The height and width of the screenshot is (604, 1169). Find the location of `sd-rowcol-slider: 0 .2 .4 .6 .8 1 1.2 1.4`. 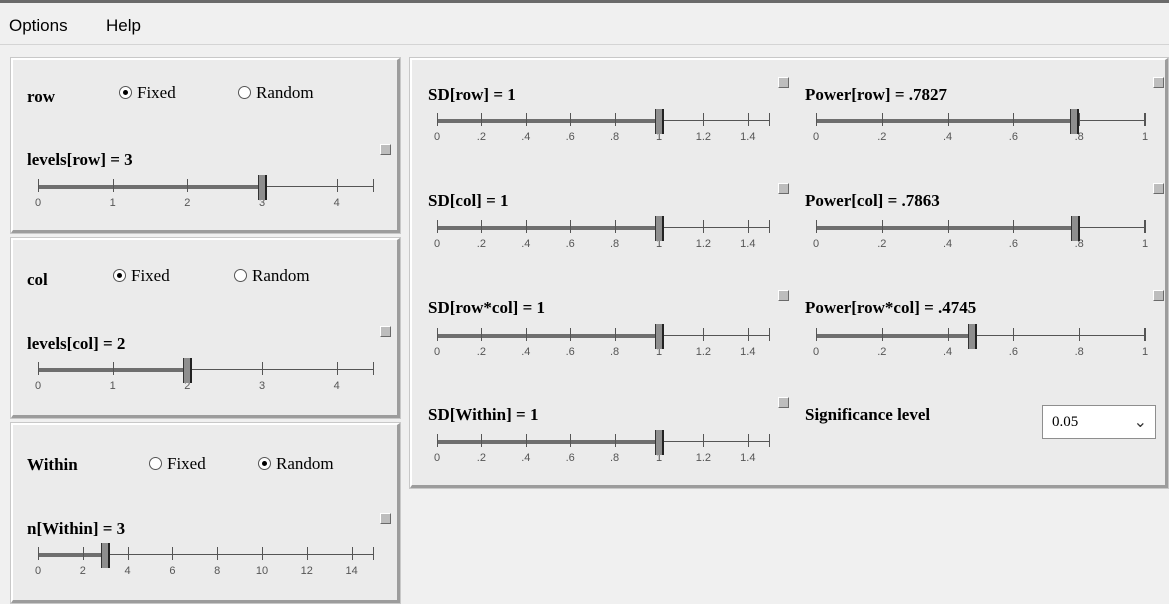

sd-rowcol-slider: 0 .2 .4 .6 .8 1 1.2 1.4 is located at coordinates (602, 343).